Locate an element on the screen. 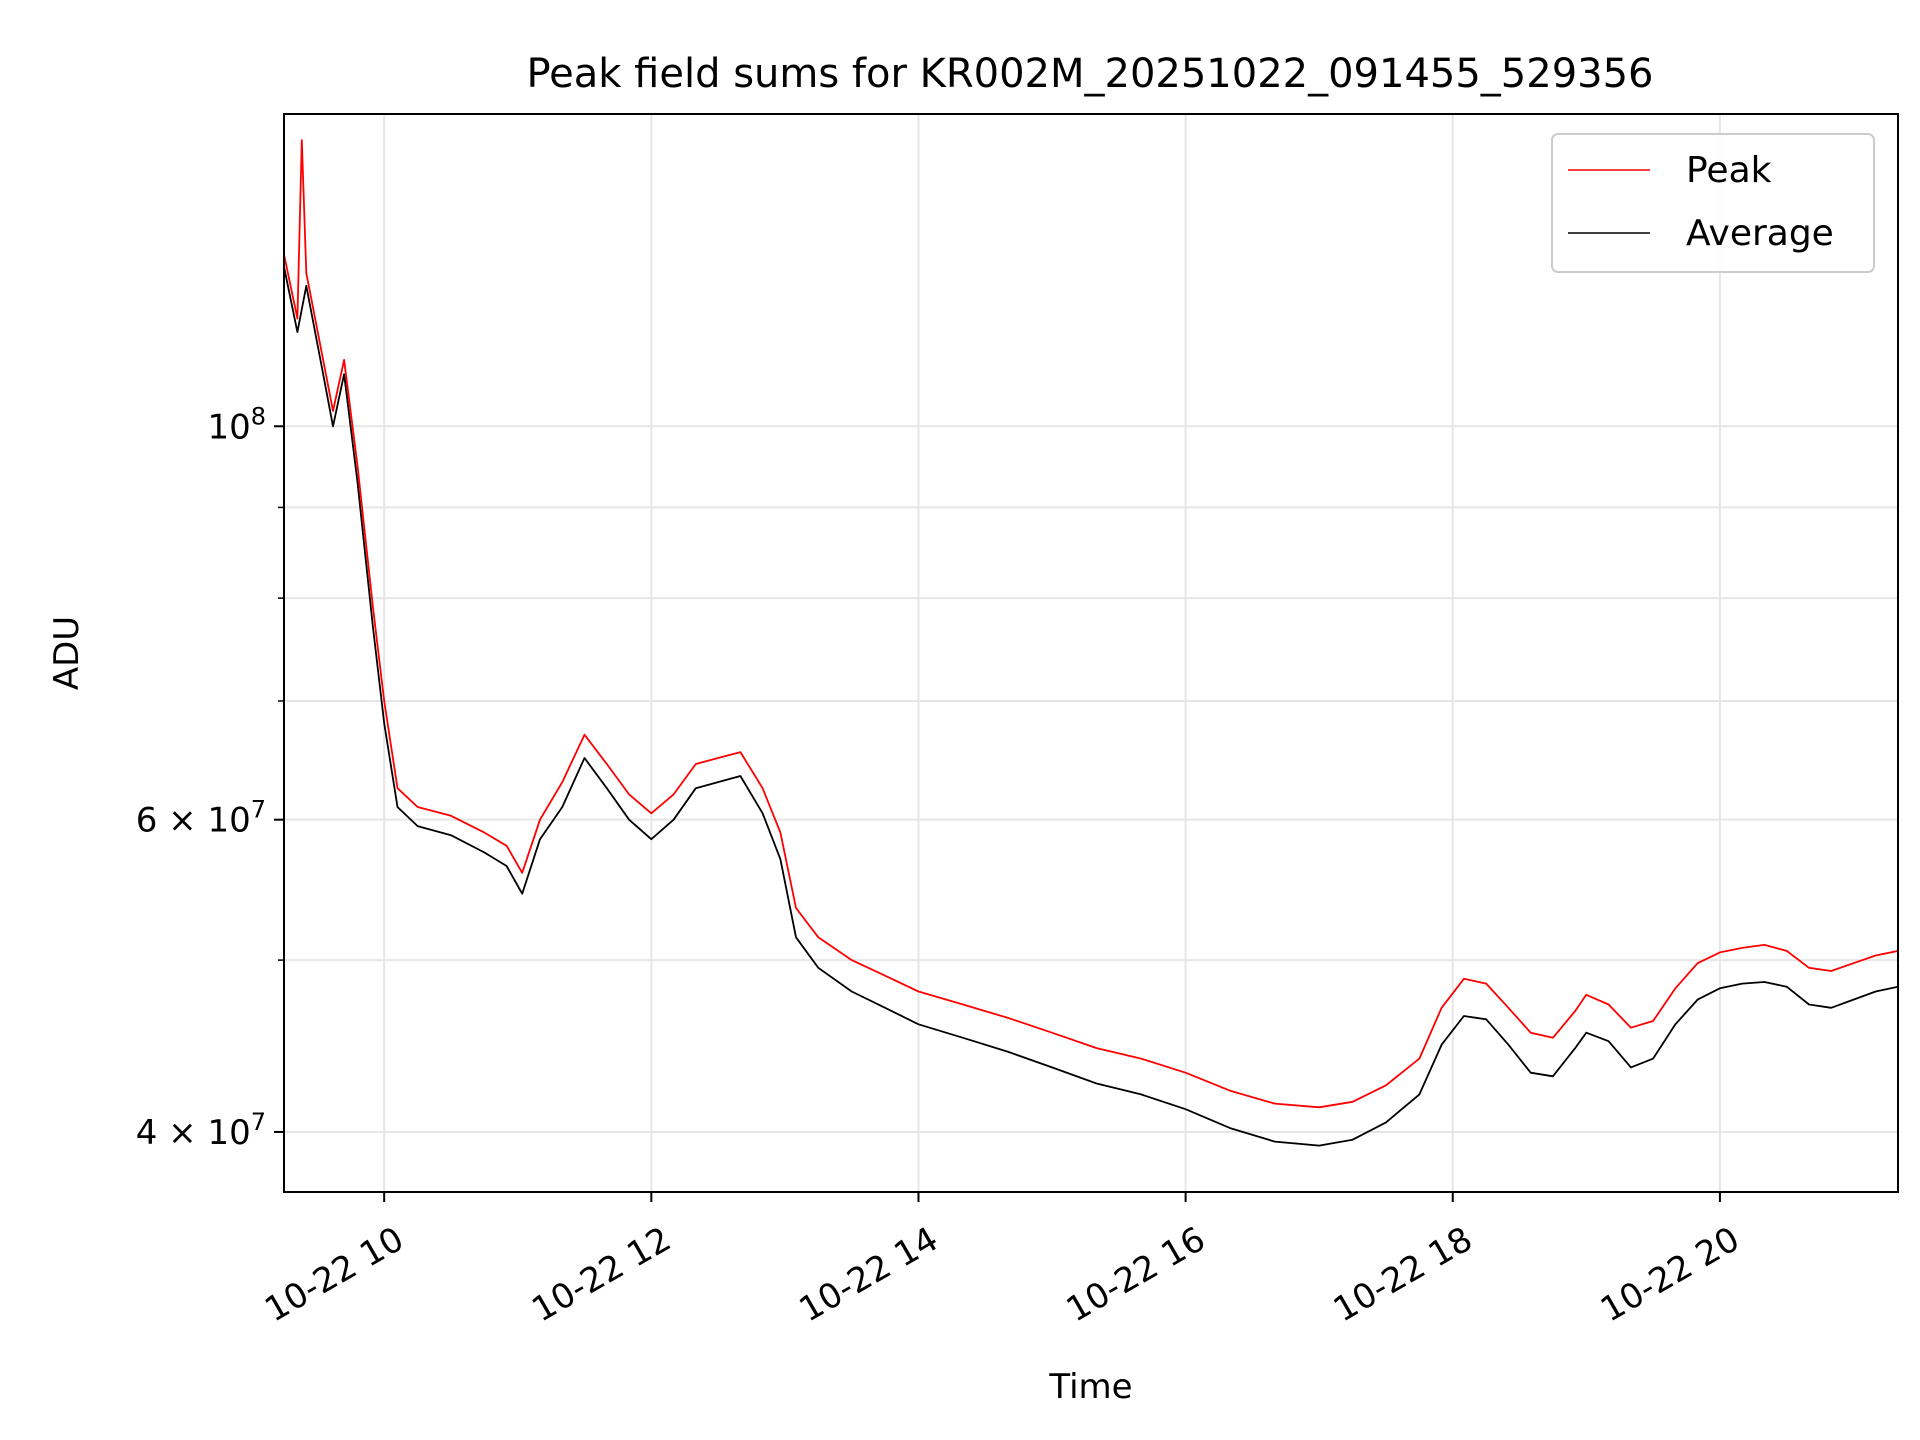 The height and width of the screenshot is (1440, 1920). x-tick-label: 10-22 20 is located at coordinates (1670, 1274).